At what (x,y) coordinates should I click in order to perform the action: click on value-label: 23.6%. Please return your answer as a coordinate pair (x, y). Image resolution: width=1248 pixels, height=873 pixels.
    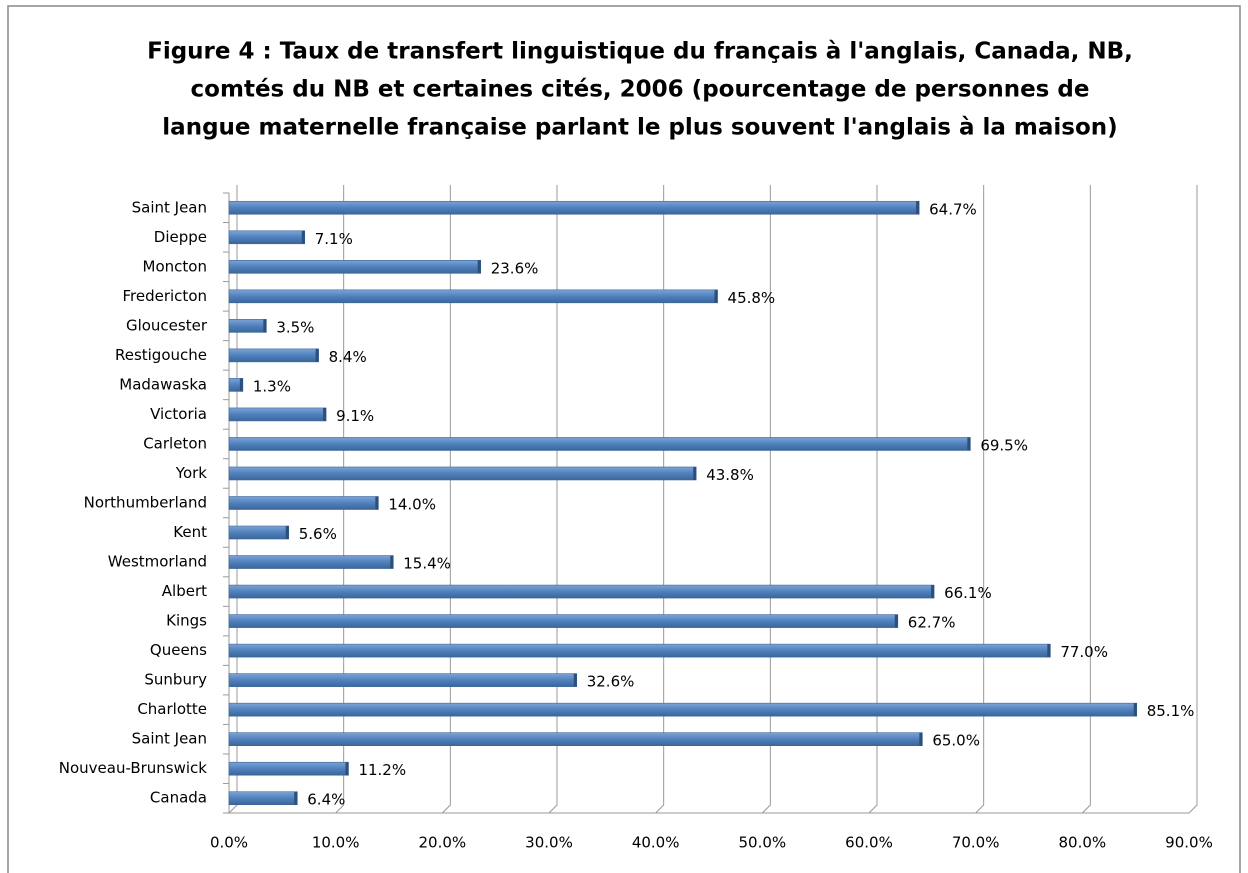
    Looking at the image, I should click on (515, 268).